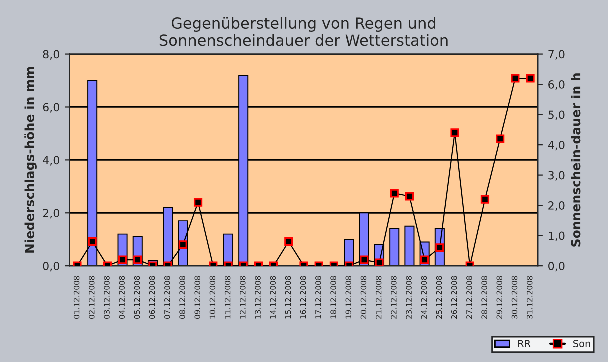 The height and width of the screenshot is (362, 608). What do you see at coordinates (556, 267) in the screenshot?
I see `y2-tick-label: 0,0` at bounding box center [556, 267].